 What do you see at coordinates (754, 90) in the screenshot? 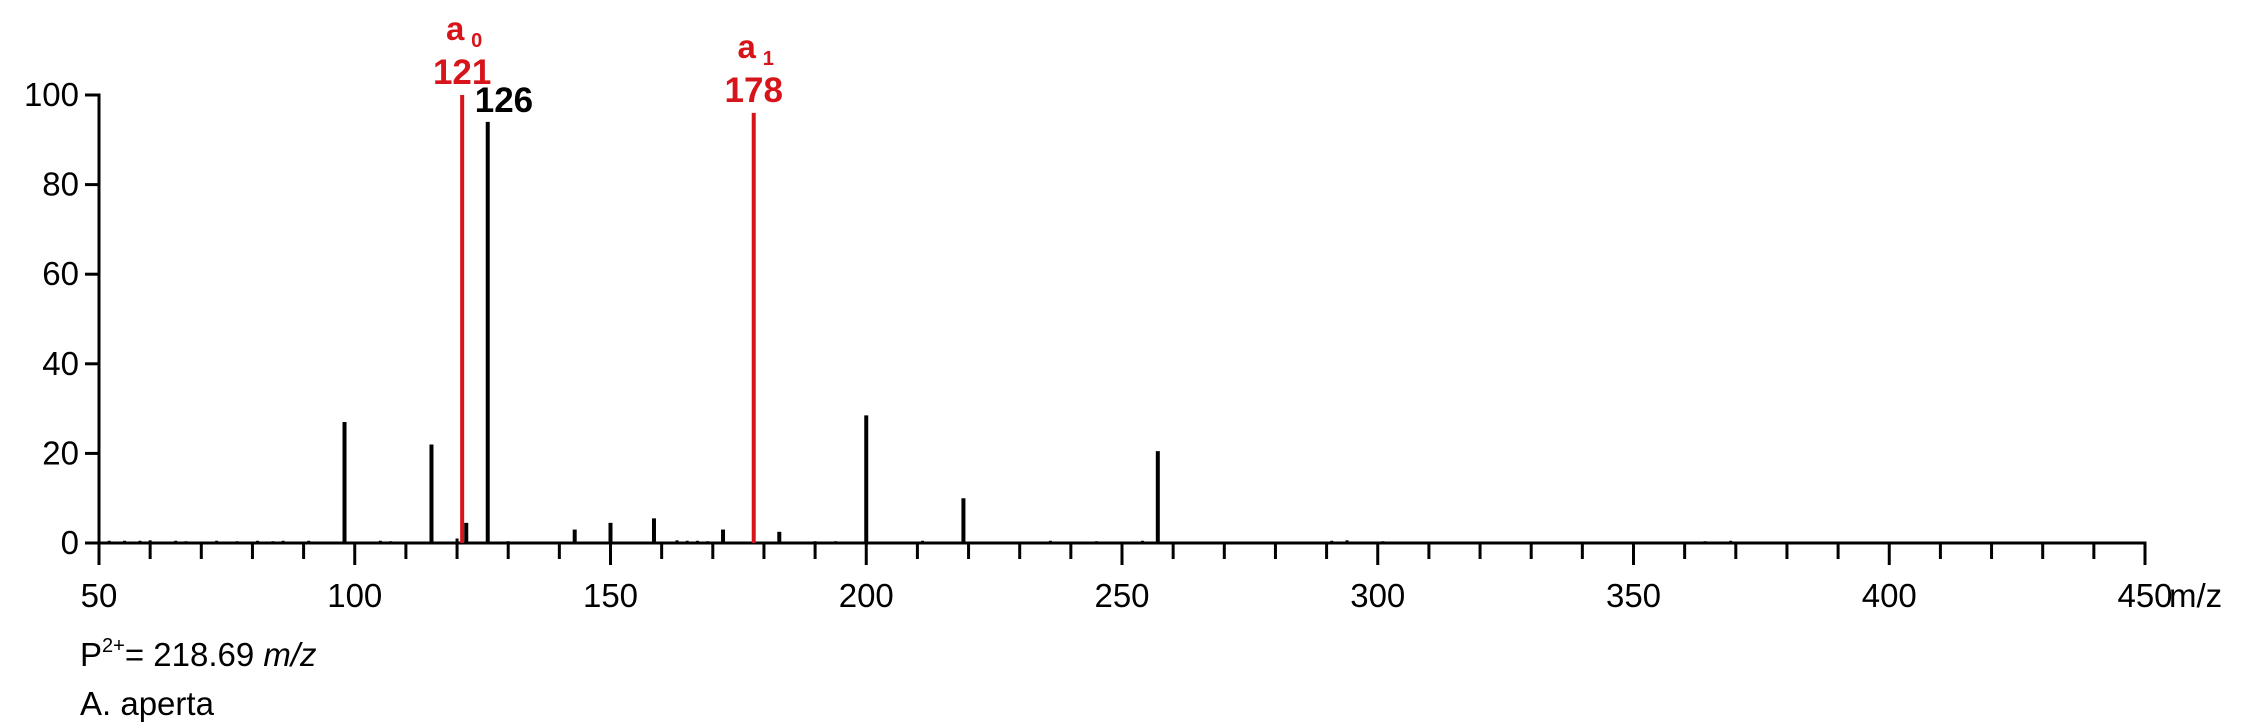
I see `peak-mz-label: 178` at bounding box center [754, 90].